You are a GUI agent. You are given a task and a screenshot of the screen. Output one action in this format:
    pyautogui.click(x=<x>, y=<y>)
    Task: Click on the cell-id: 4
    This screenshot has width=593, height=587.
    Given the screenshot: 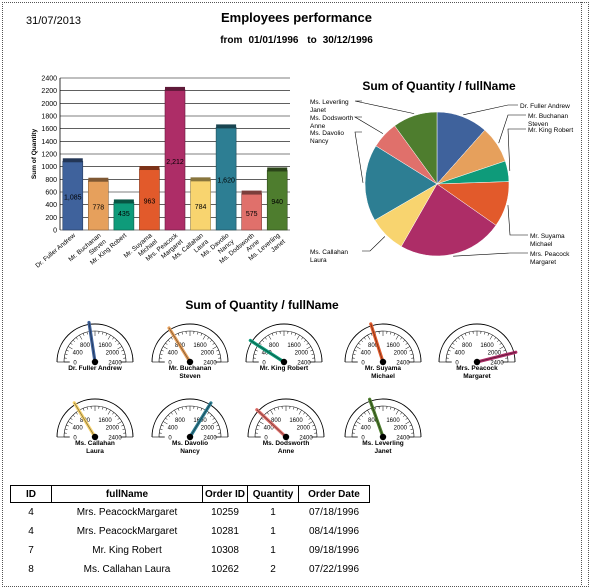 What is the action you would take?
    pyautogui.click(x=31, y=531)
    